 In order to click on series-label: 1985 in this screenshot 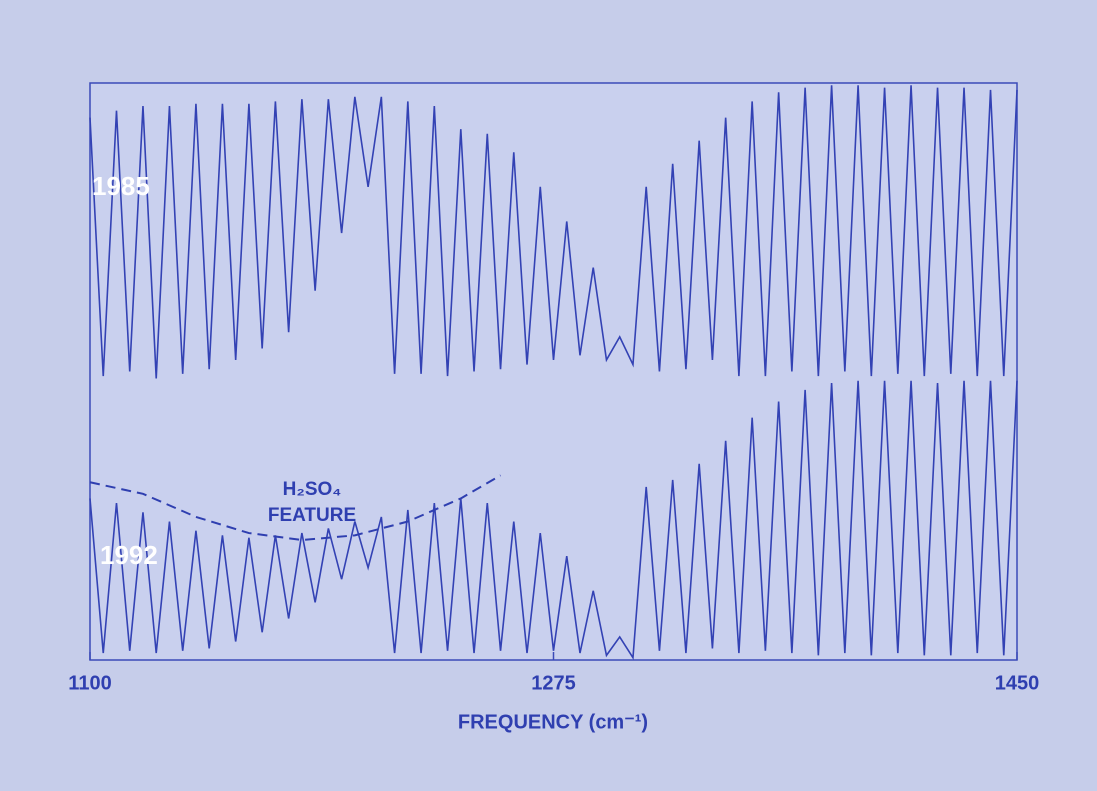, I will do `click(121, 186)`.